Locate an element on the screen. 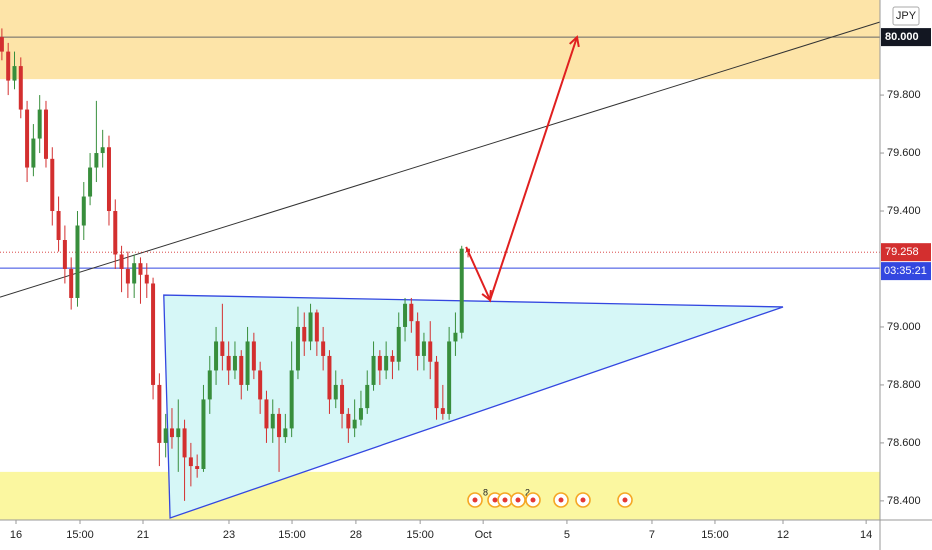 The width and height of the screenshot is (932, 550). currency-label: JPY is located at coordinates (906, 16).